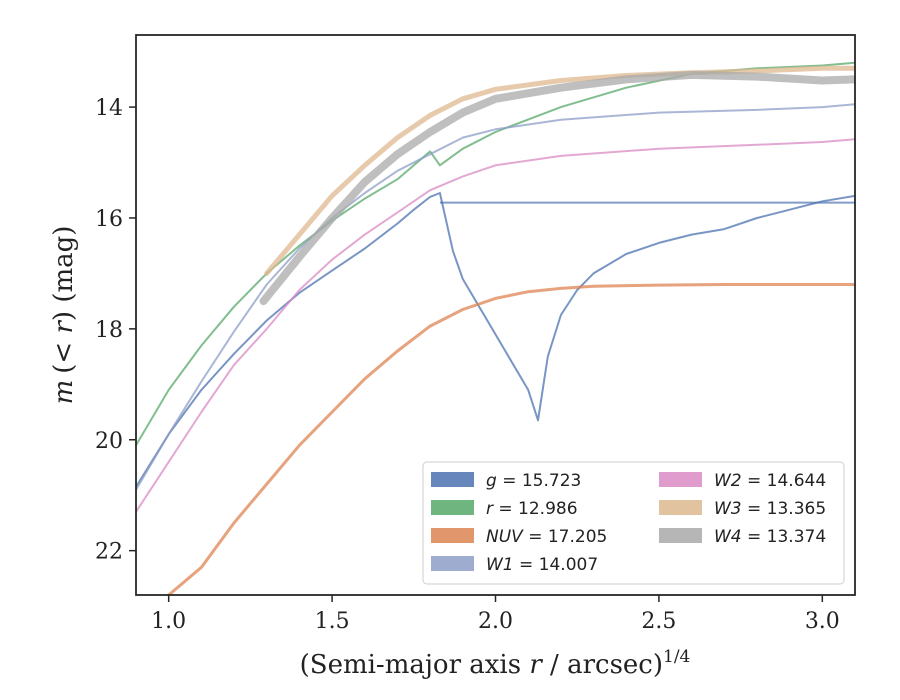  What do you see at coordinates (495, 663) in the screenshot?
I see `x-axis-label: (Semi-major axis r / arcsec)1/4` at bounding box center [495, 663].